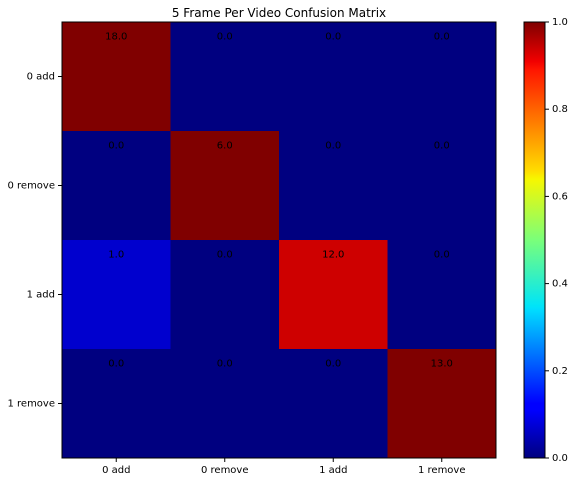  Describe the element at coordinates (31, 186) in the screenshot. I see `y-tick-label: 0 remove` at that location.